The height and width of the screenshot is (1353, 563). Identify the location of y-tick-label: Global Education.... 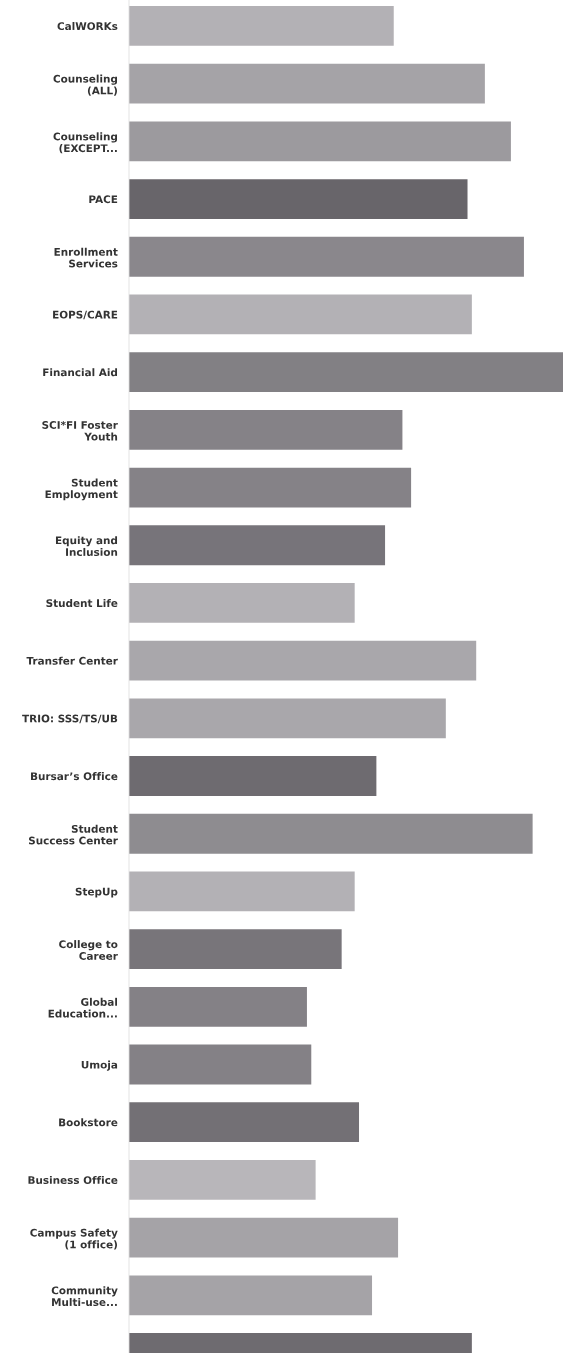
(83, 1007).